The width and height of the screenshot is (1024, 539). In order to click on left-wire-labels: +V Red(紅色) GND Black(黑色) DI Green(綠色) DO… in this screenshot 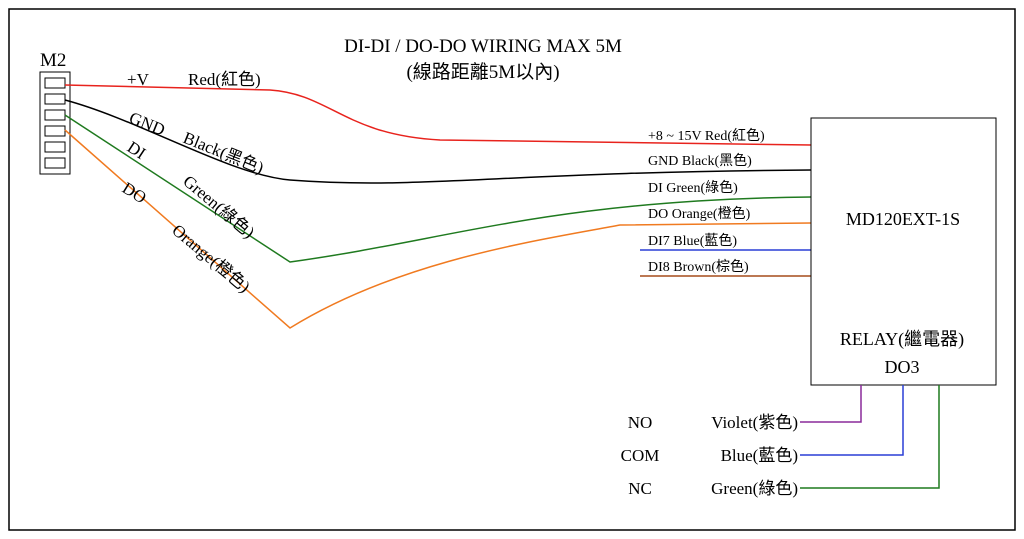, I will do `click(193, 183)`.